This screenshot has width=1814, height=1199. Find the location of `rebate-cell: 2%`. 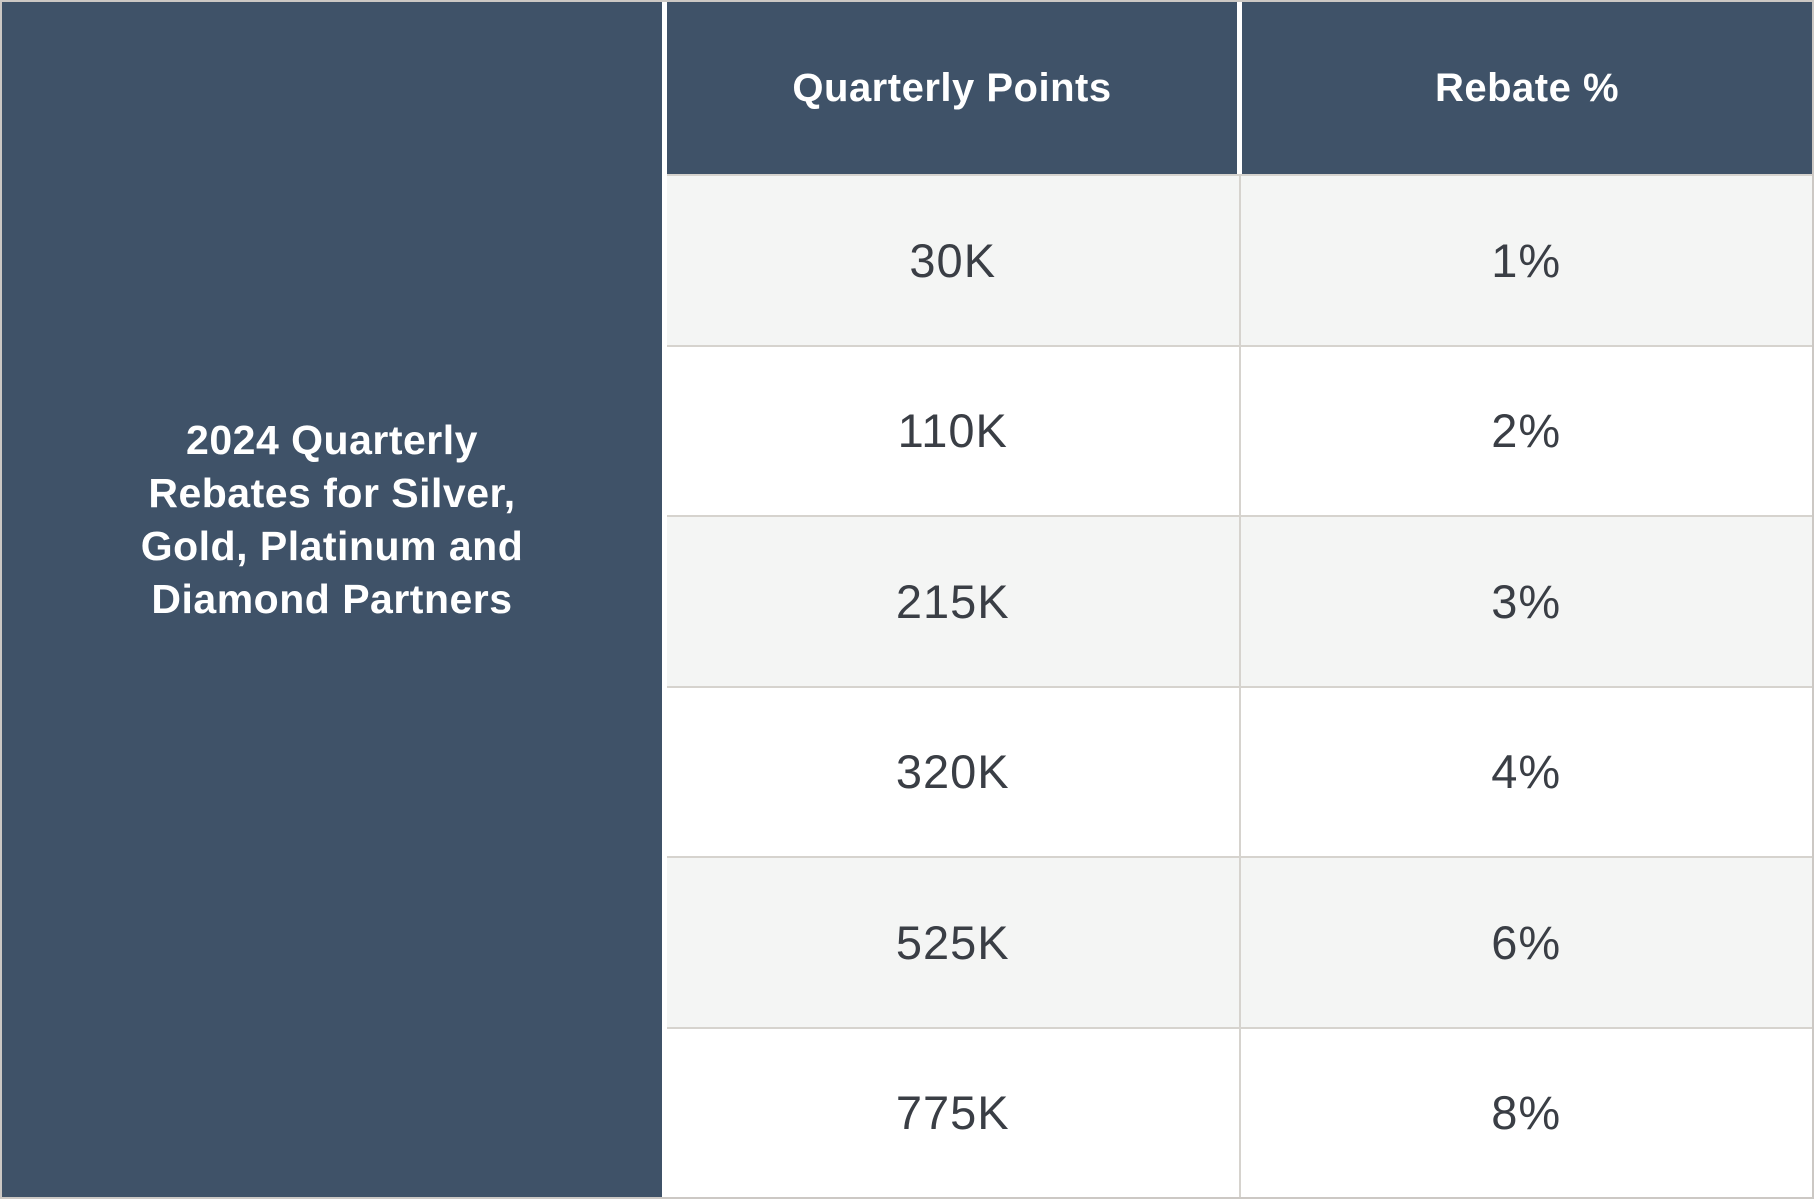

rebate-cell: 2% is located at coordinates (1525, 430).